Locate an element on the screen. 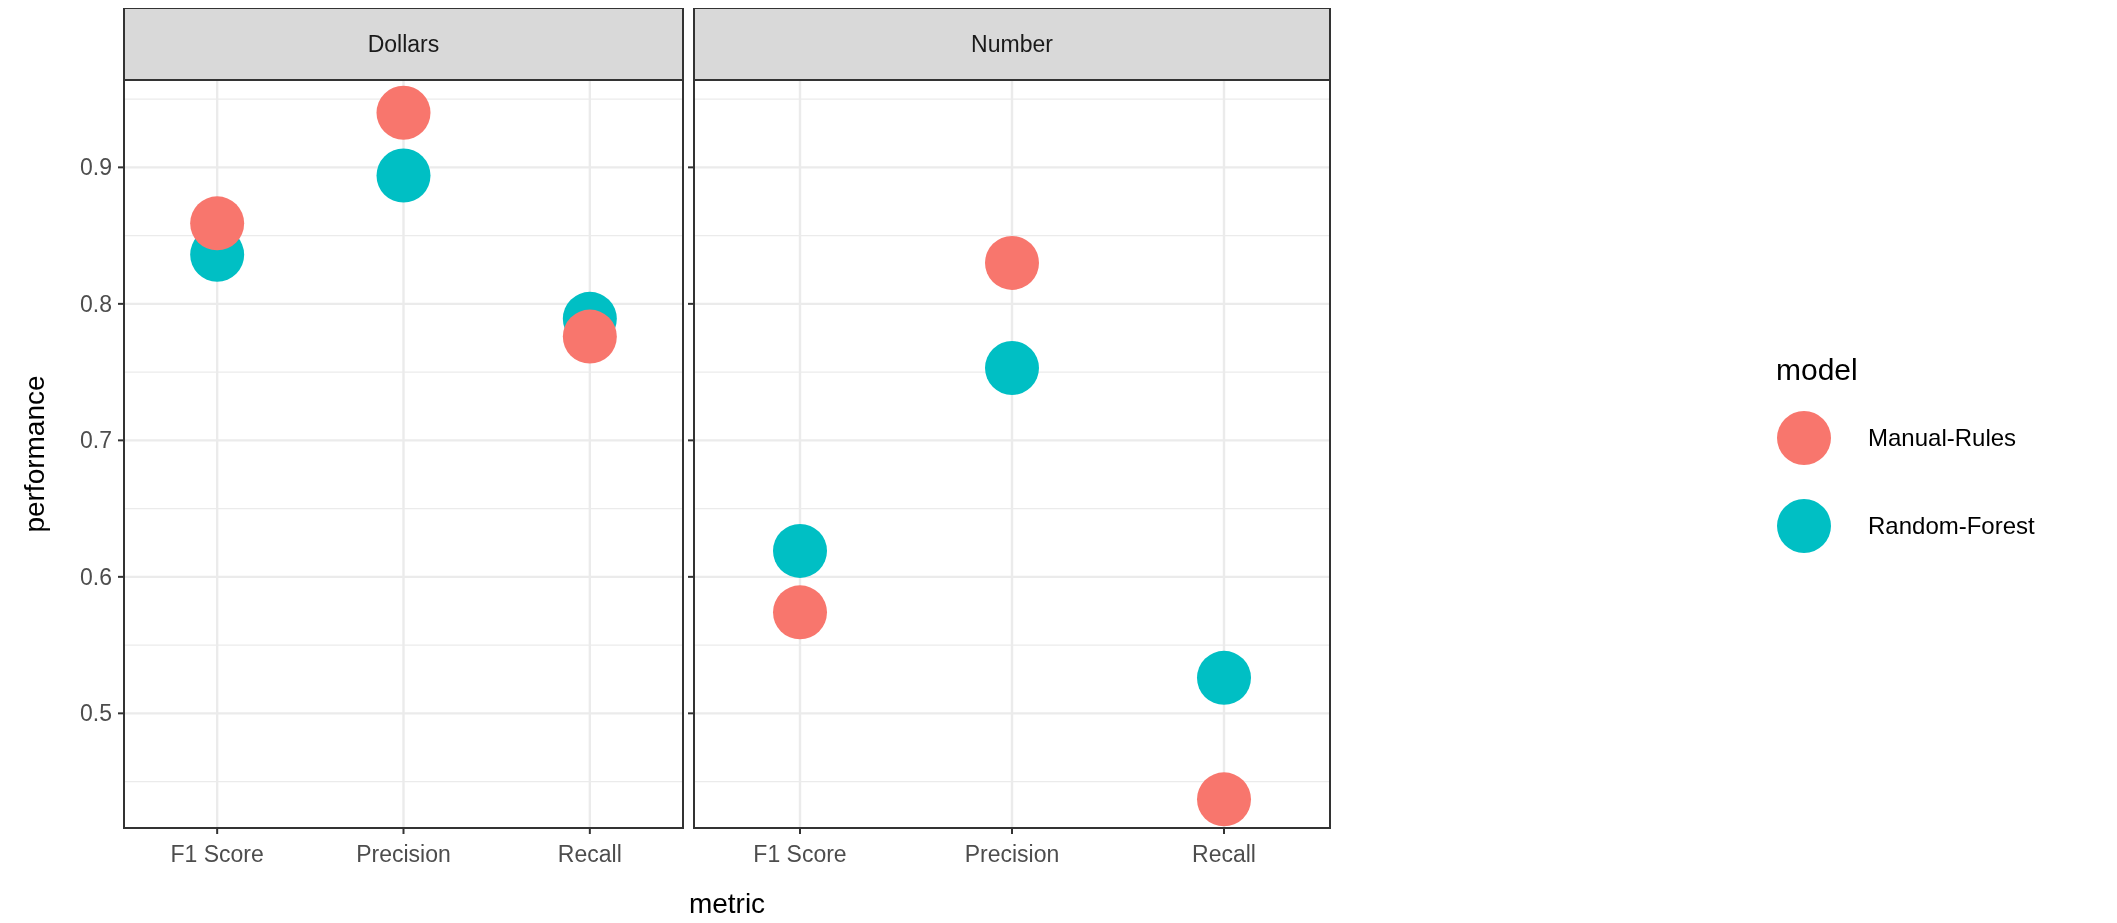 The image size is (2117, 923). x-axis-title: metric is located at coordinates (727, 903).